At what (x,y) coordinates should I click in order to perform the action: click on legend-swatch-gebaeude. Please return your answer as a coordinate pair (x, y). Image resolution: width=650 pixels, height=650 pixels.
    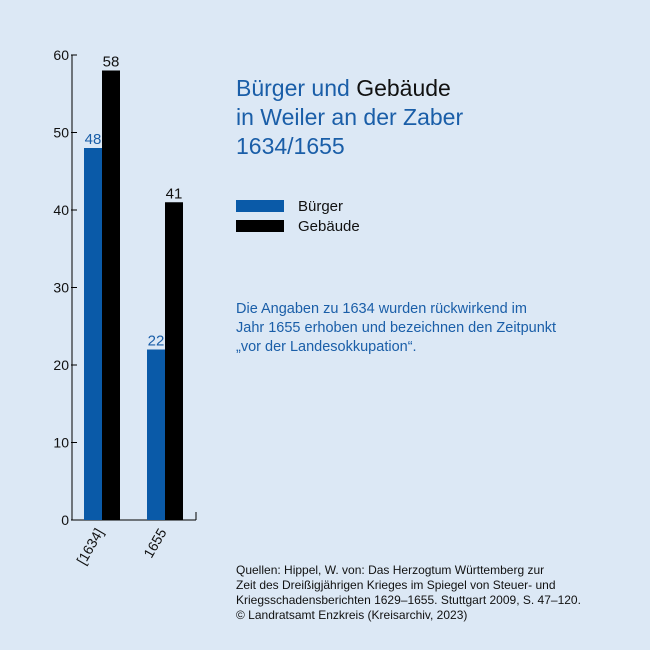
    Looking at the image, I should click on (260, 226).